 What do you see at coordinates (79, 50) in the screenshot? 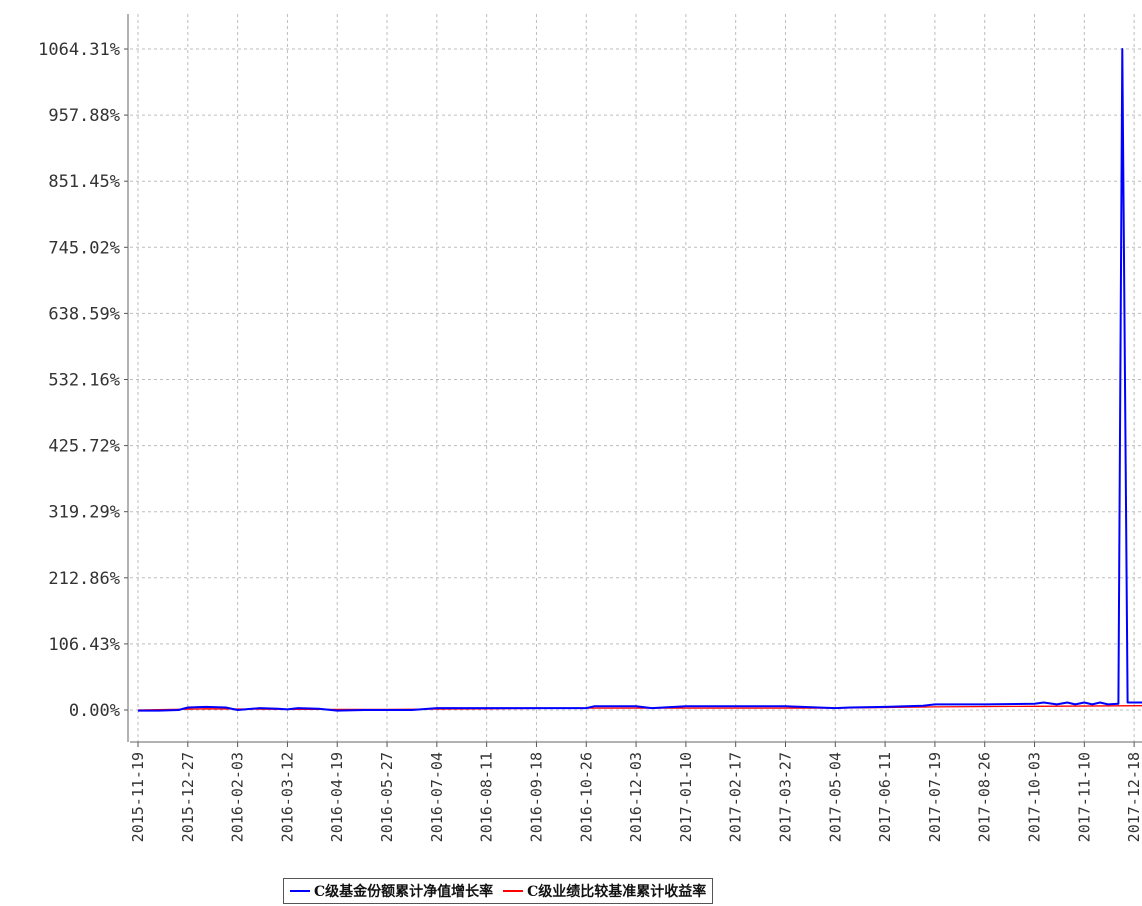
I see `y-tick-label: 1064.31%` at bounding box center [79, 50].